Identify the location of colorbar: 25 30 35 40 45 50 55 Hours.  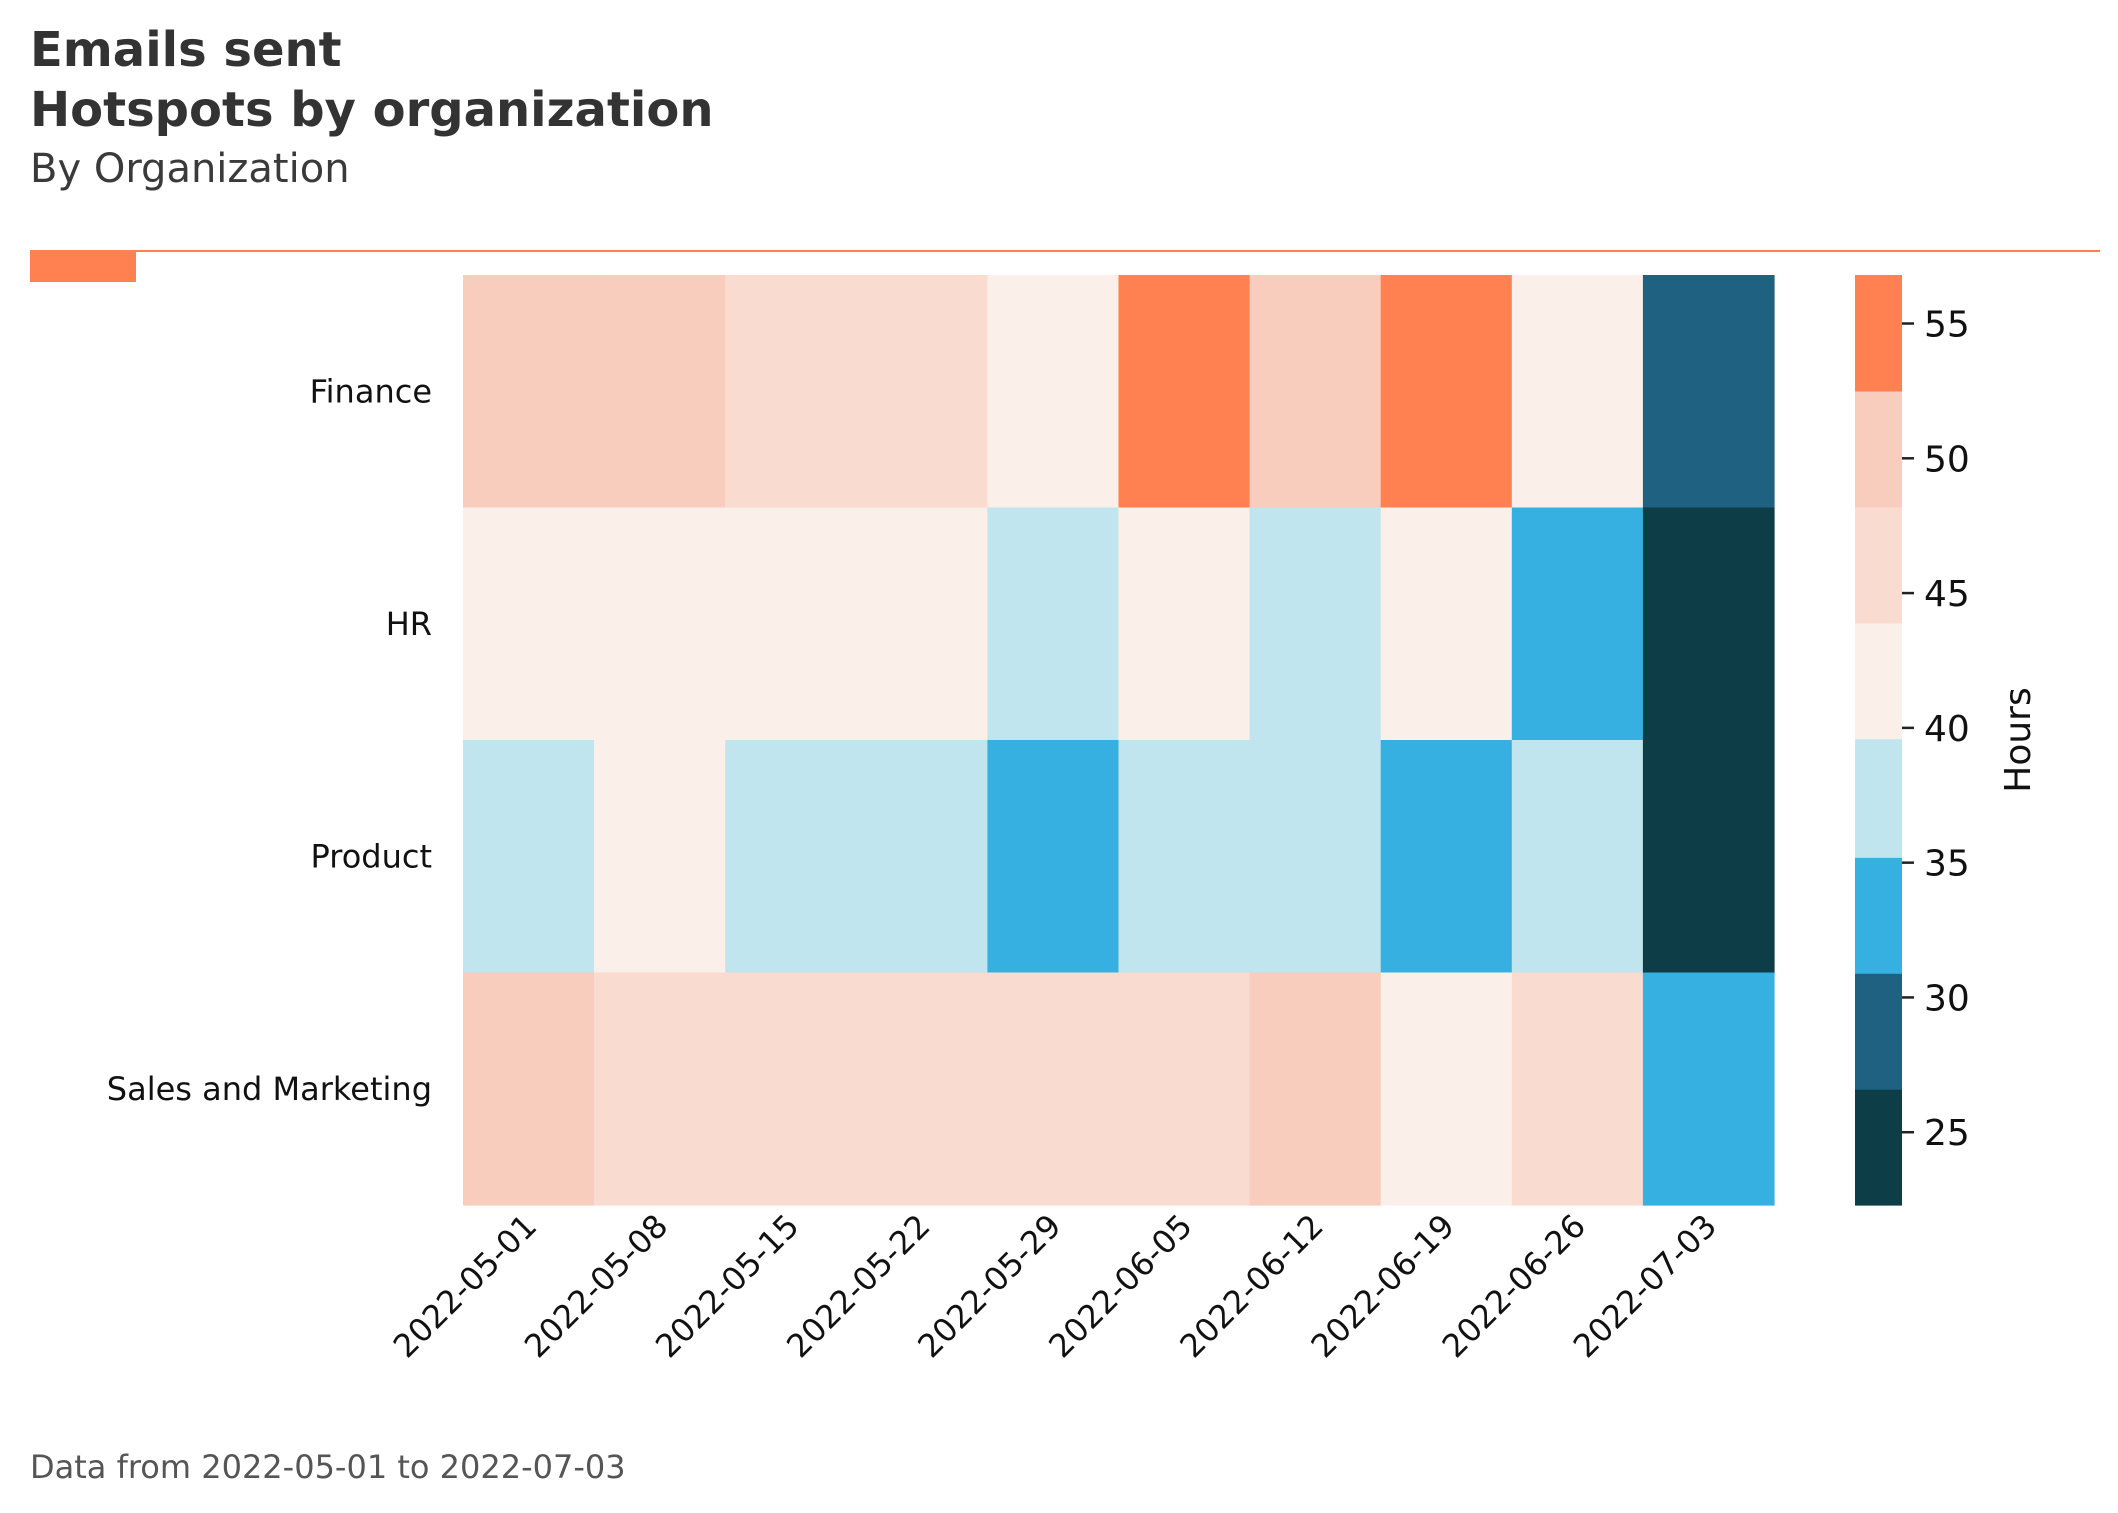
(1947, 740).